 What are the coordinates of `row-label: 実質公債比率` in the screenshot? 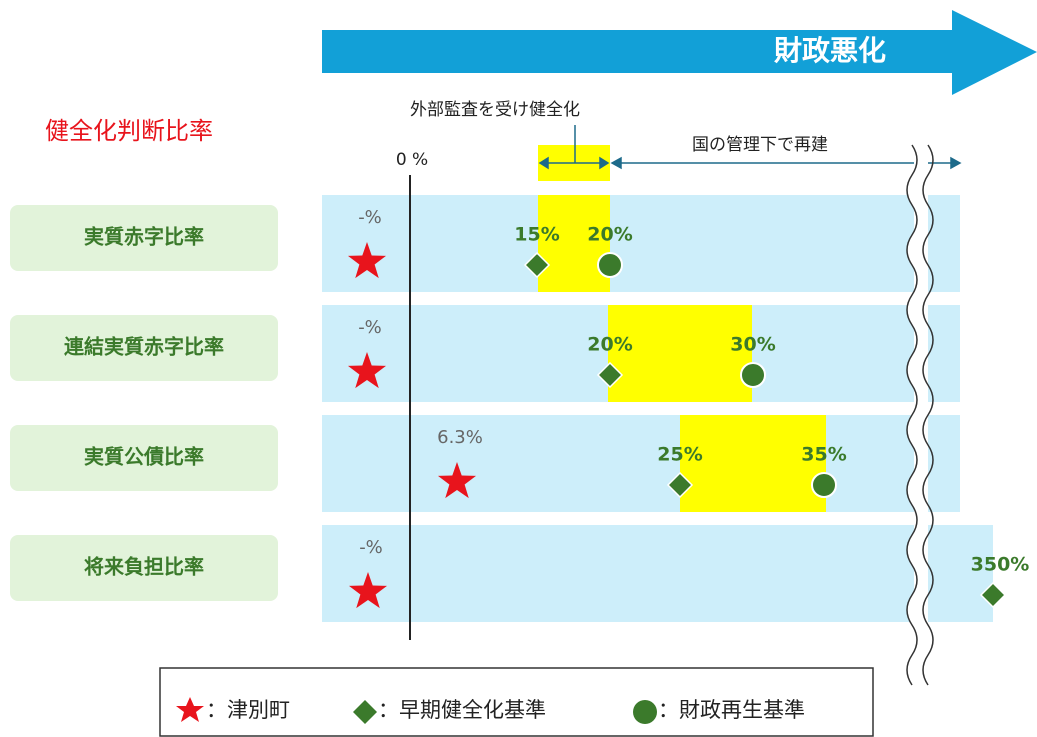 It's located at (144, 457).